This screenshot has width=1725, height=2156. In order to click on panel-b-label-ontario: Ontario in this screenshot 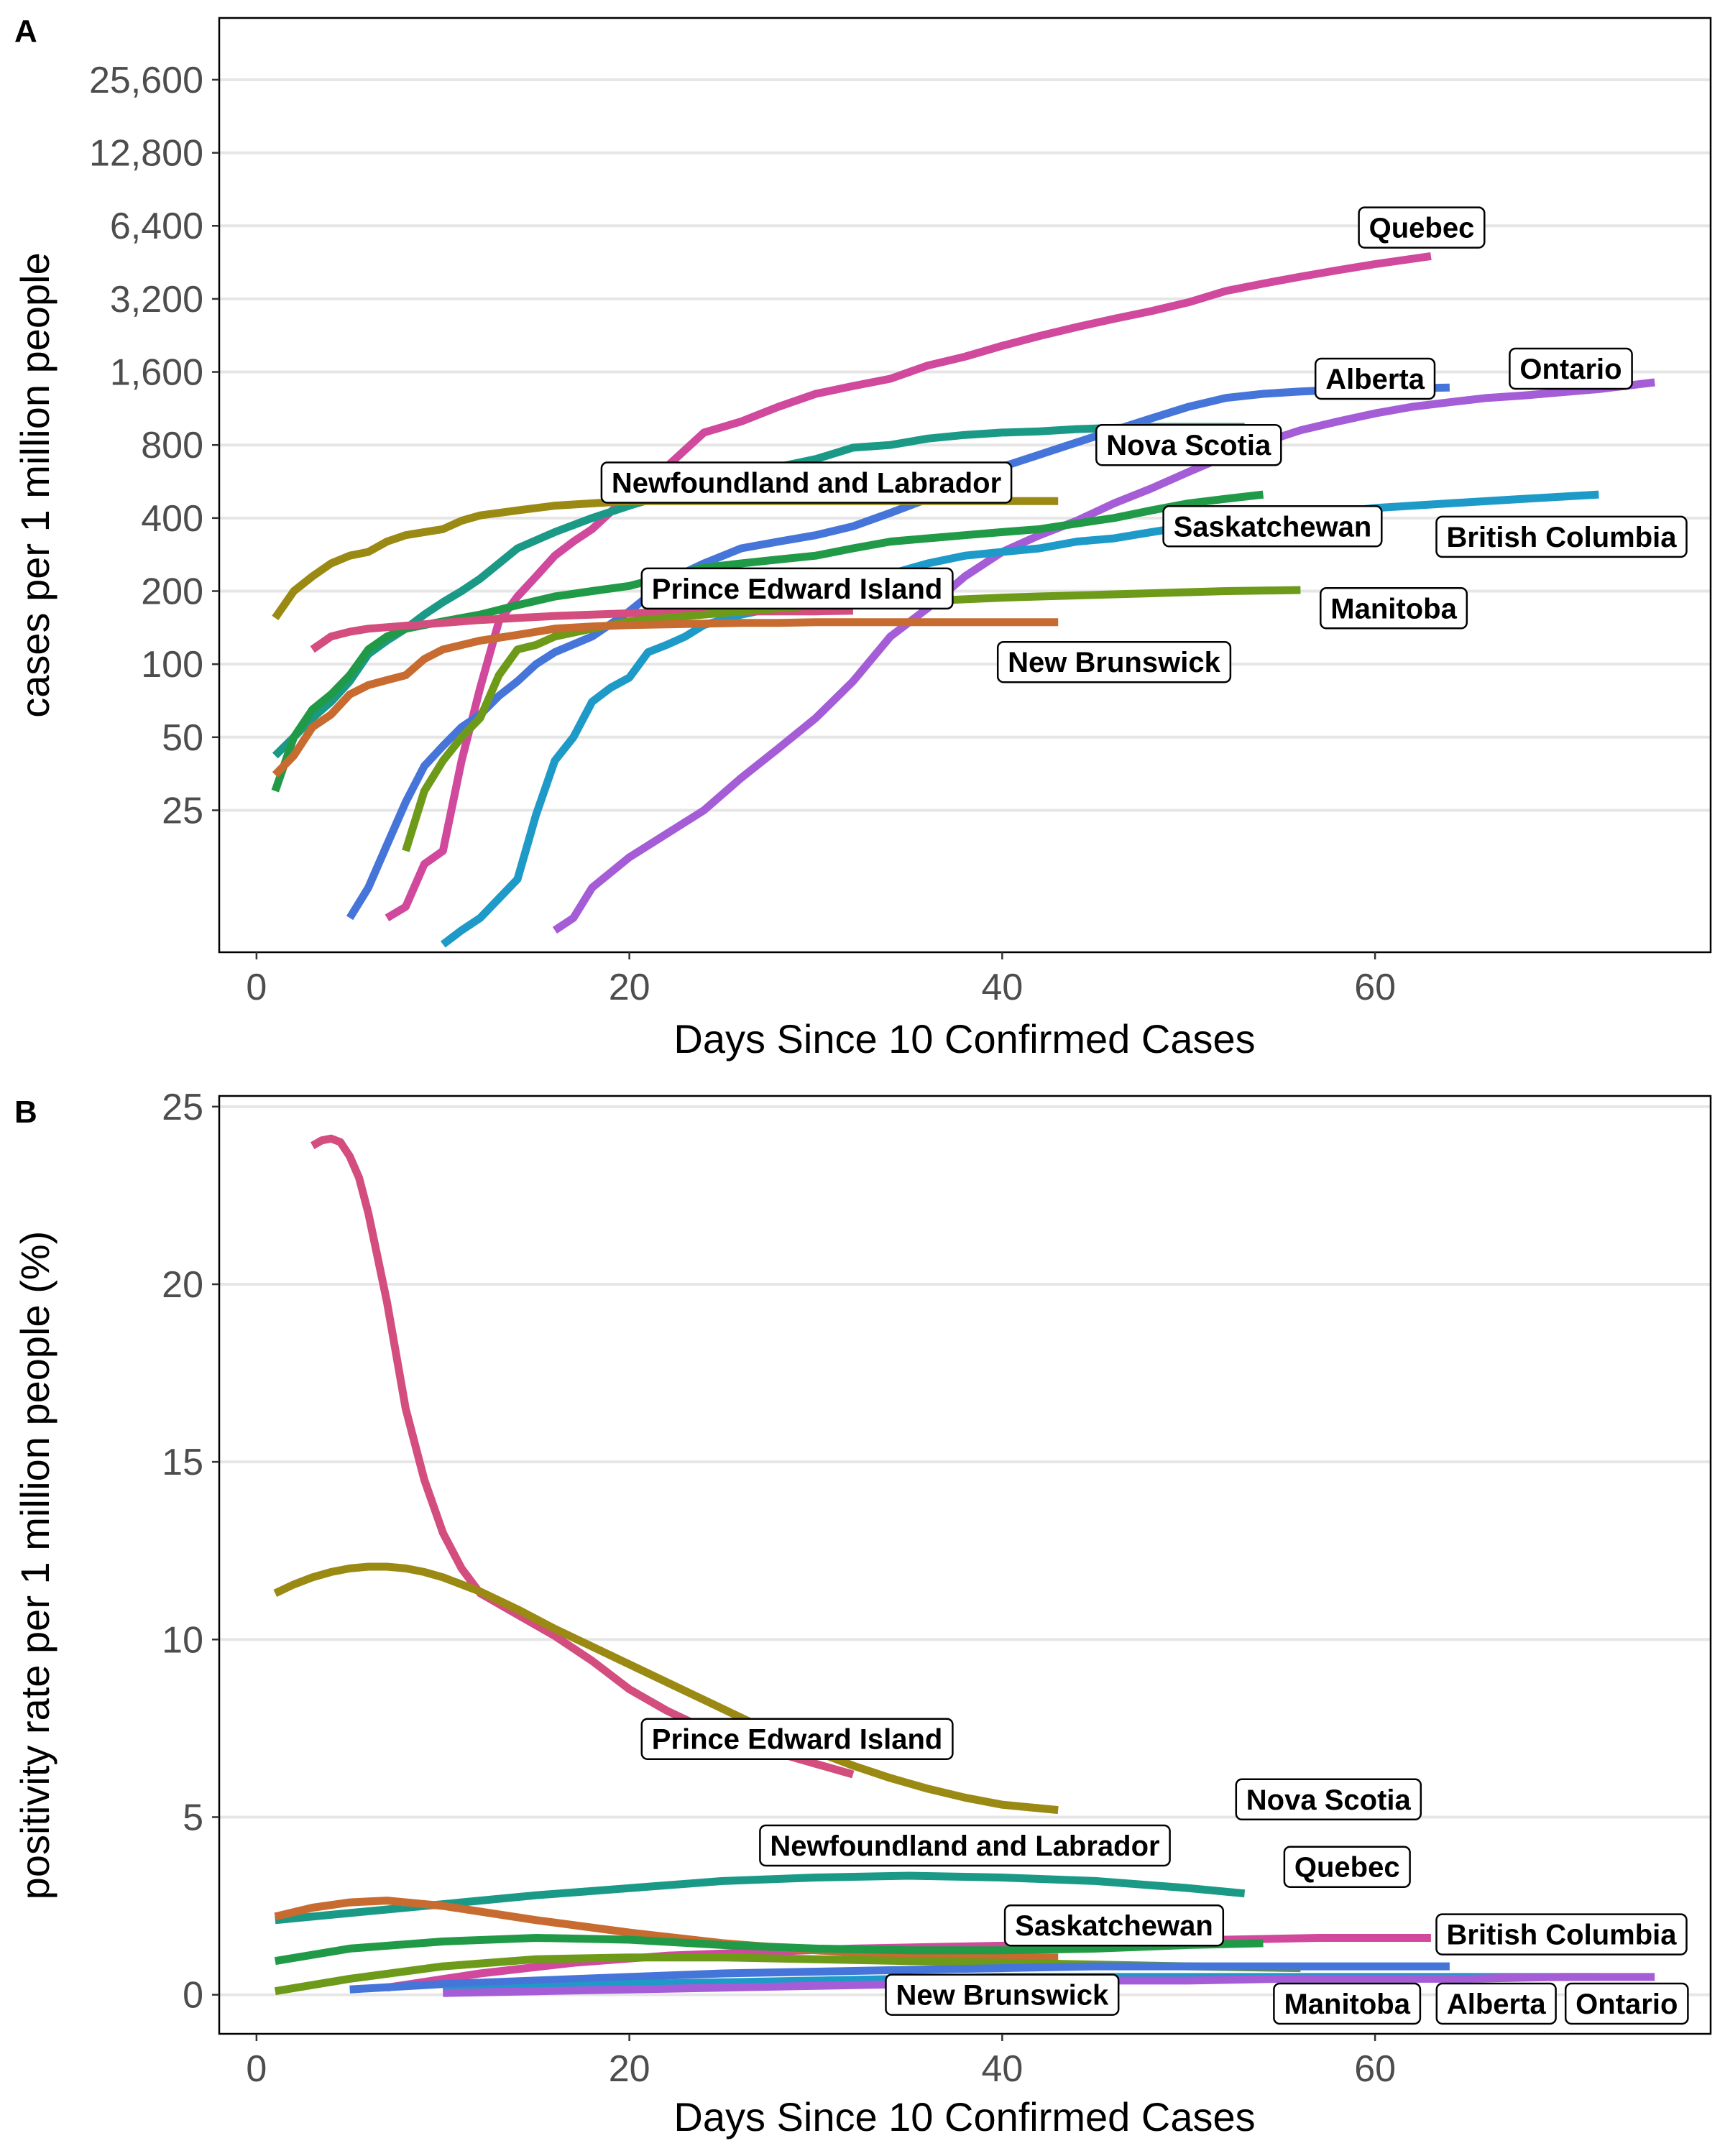, I will do `click(1626, 2004)`.